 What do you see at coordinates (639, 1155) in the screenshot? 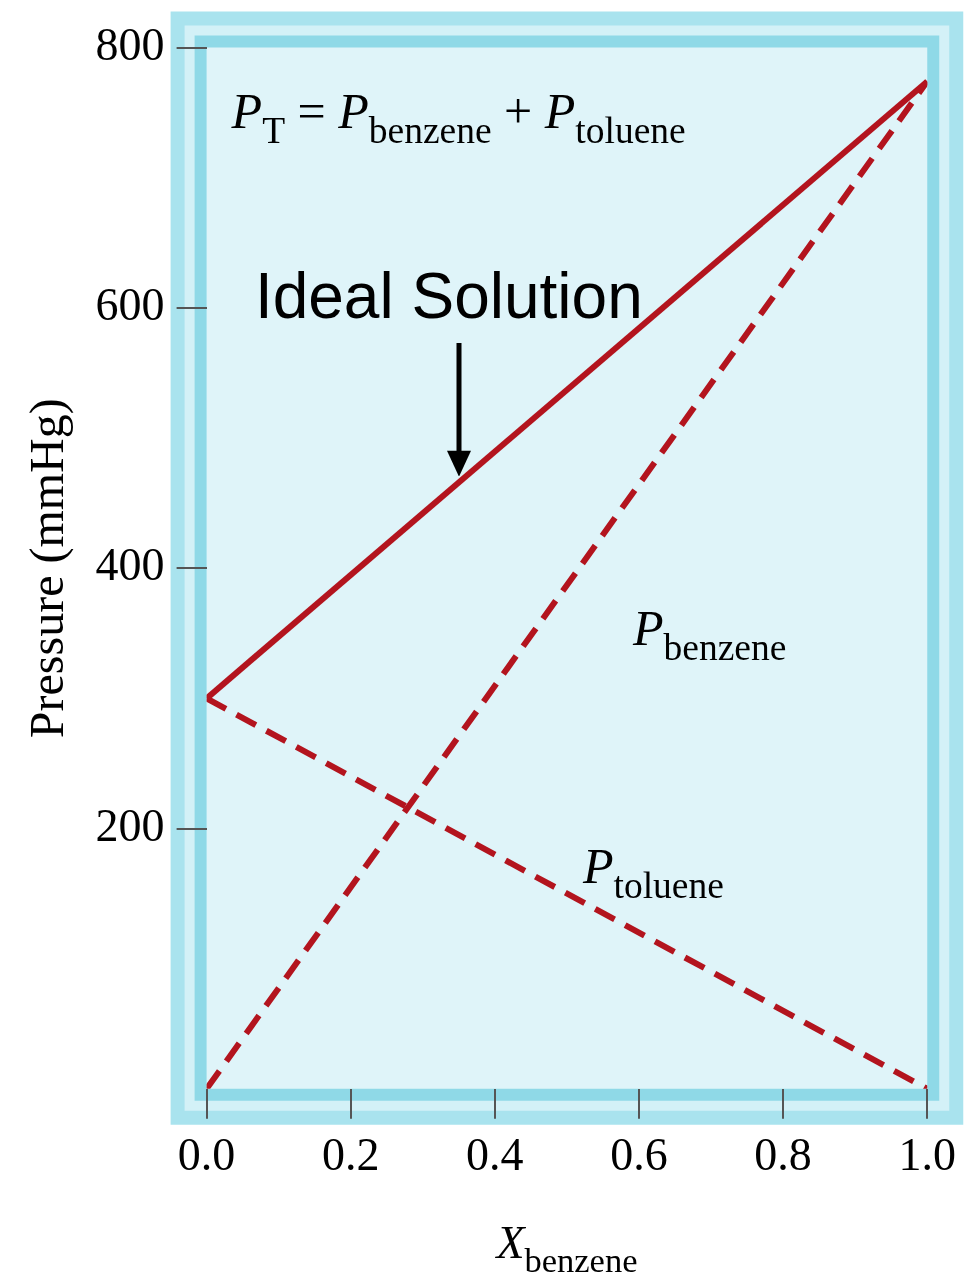
I see `x-tick-label: 0.6` at bounding box center [639, 1155].